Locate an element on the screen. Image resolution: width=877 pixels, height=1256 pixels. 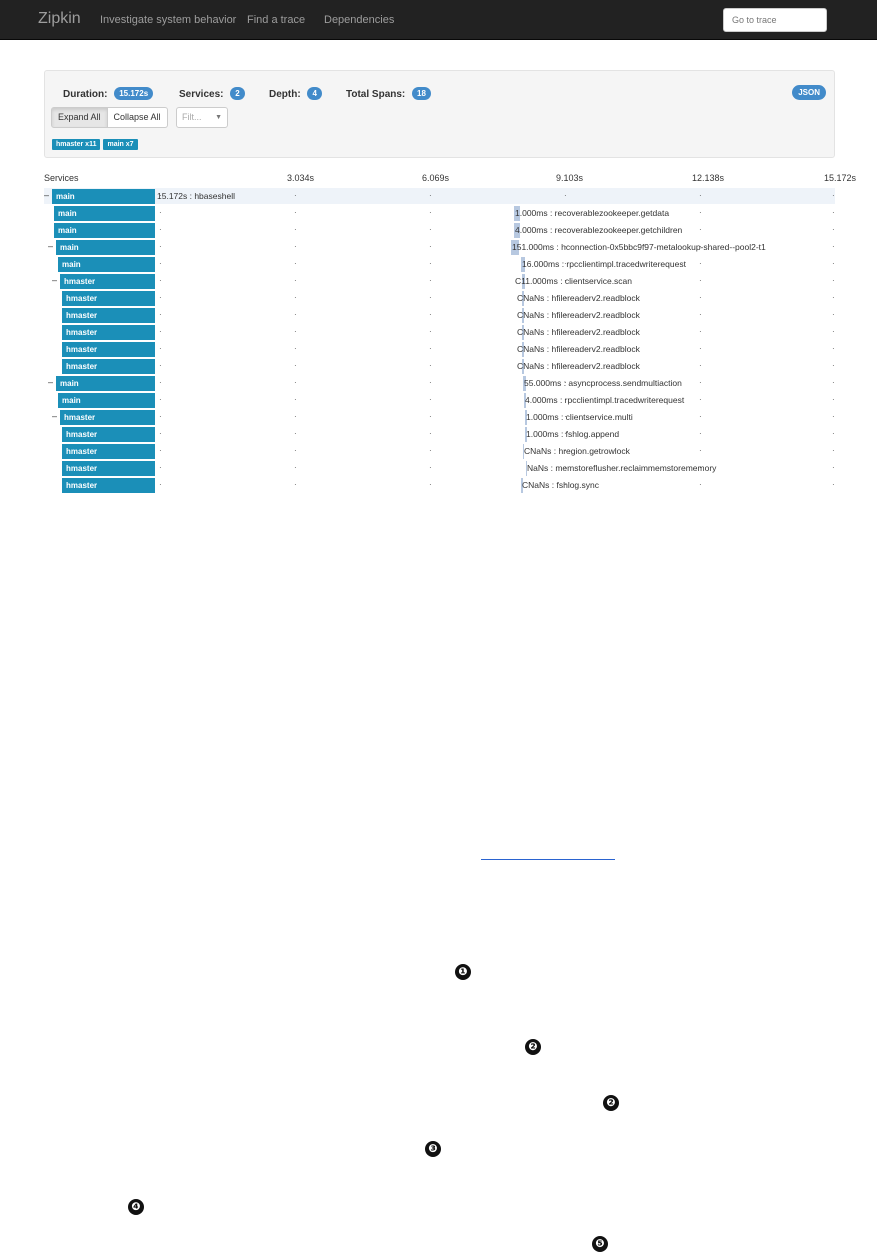
goto-trace-input is located at coordinates (775, 20).